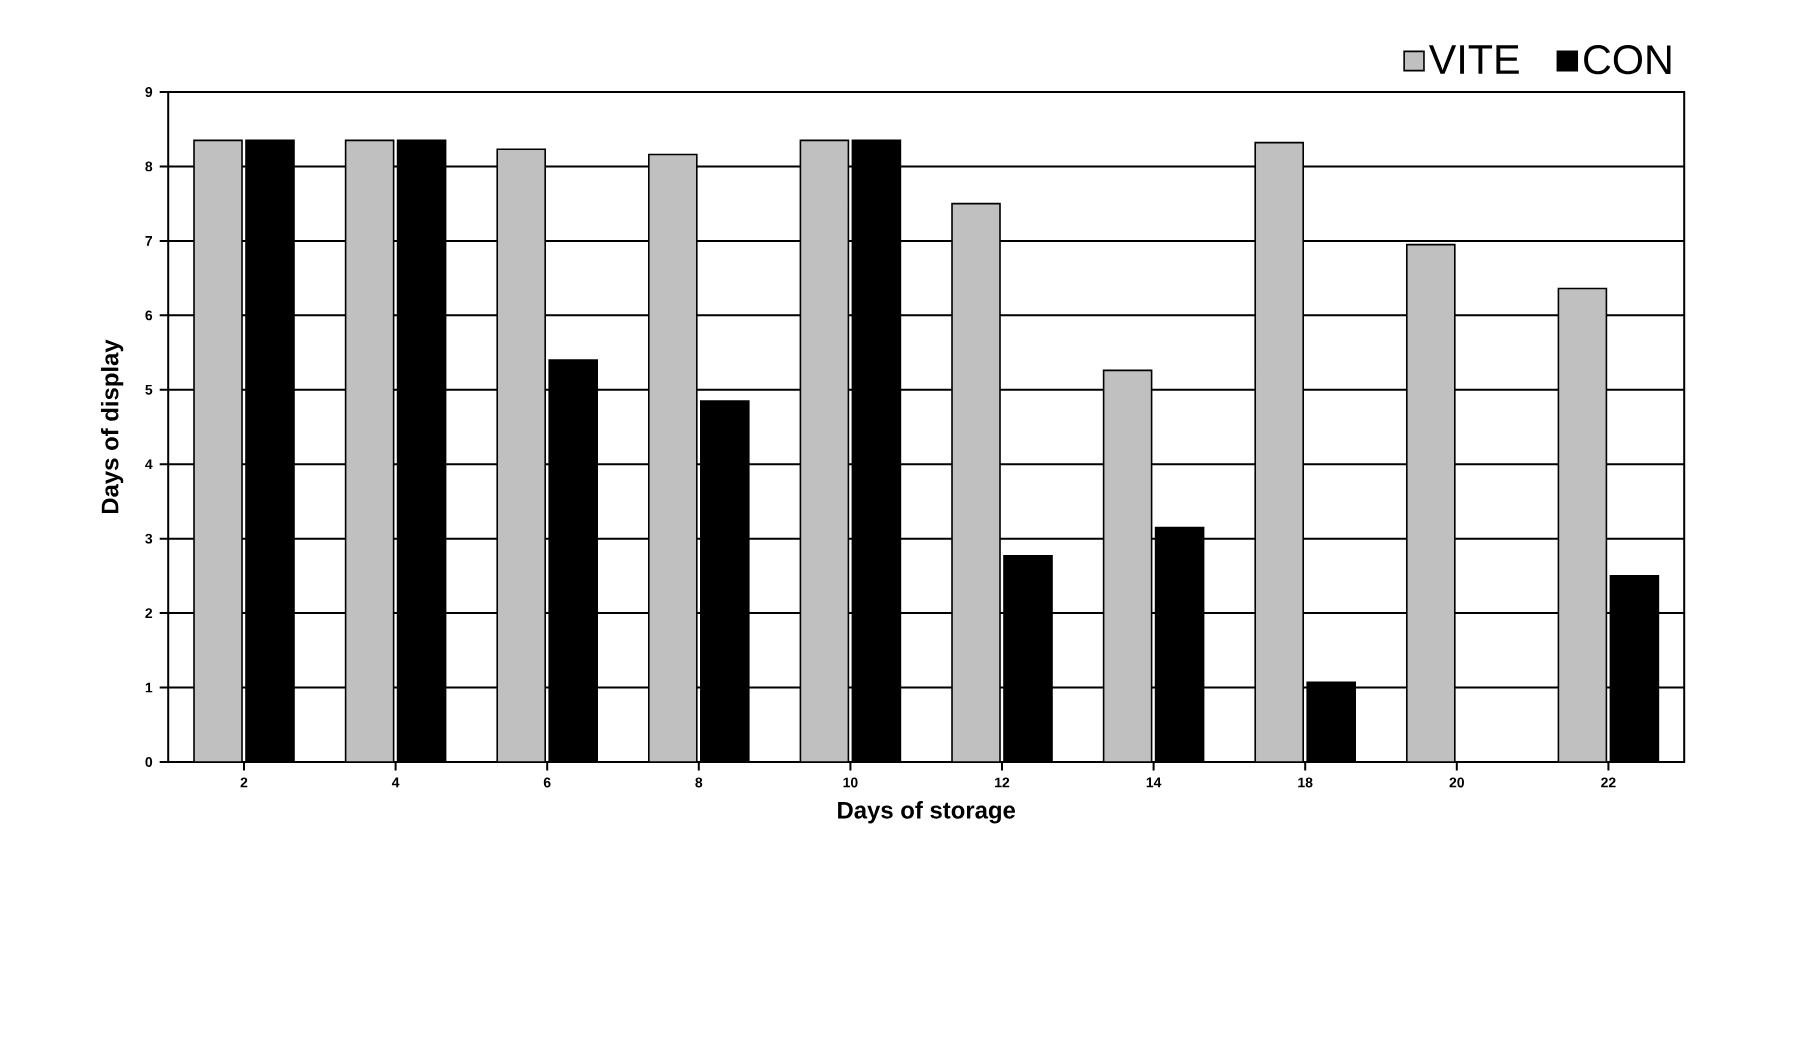  Describe the element at coordinates (112, 426) in the screenshot. I see `y-axis-title: Days of display` at that location.